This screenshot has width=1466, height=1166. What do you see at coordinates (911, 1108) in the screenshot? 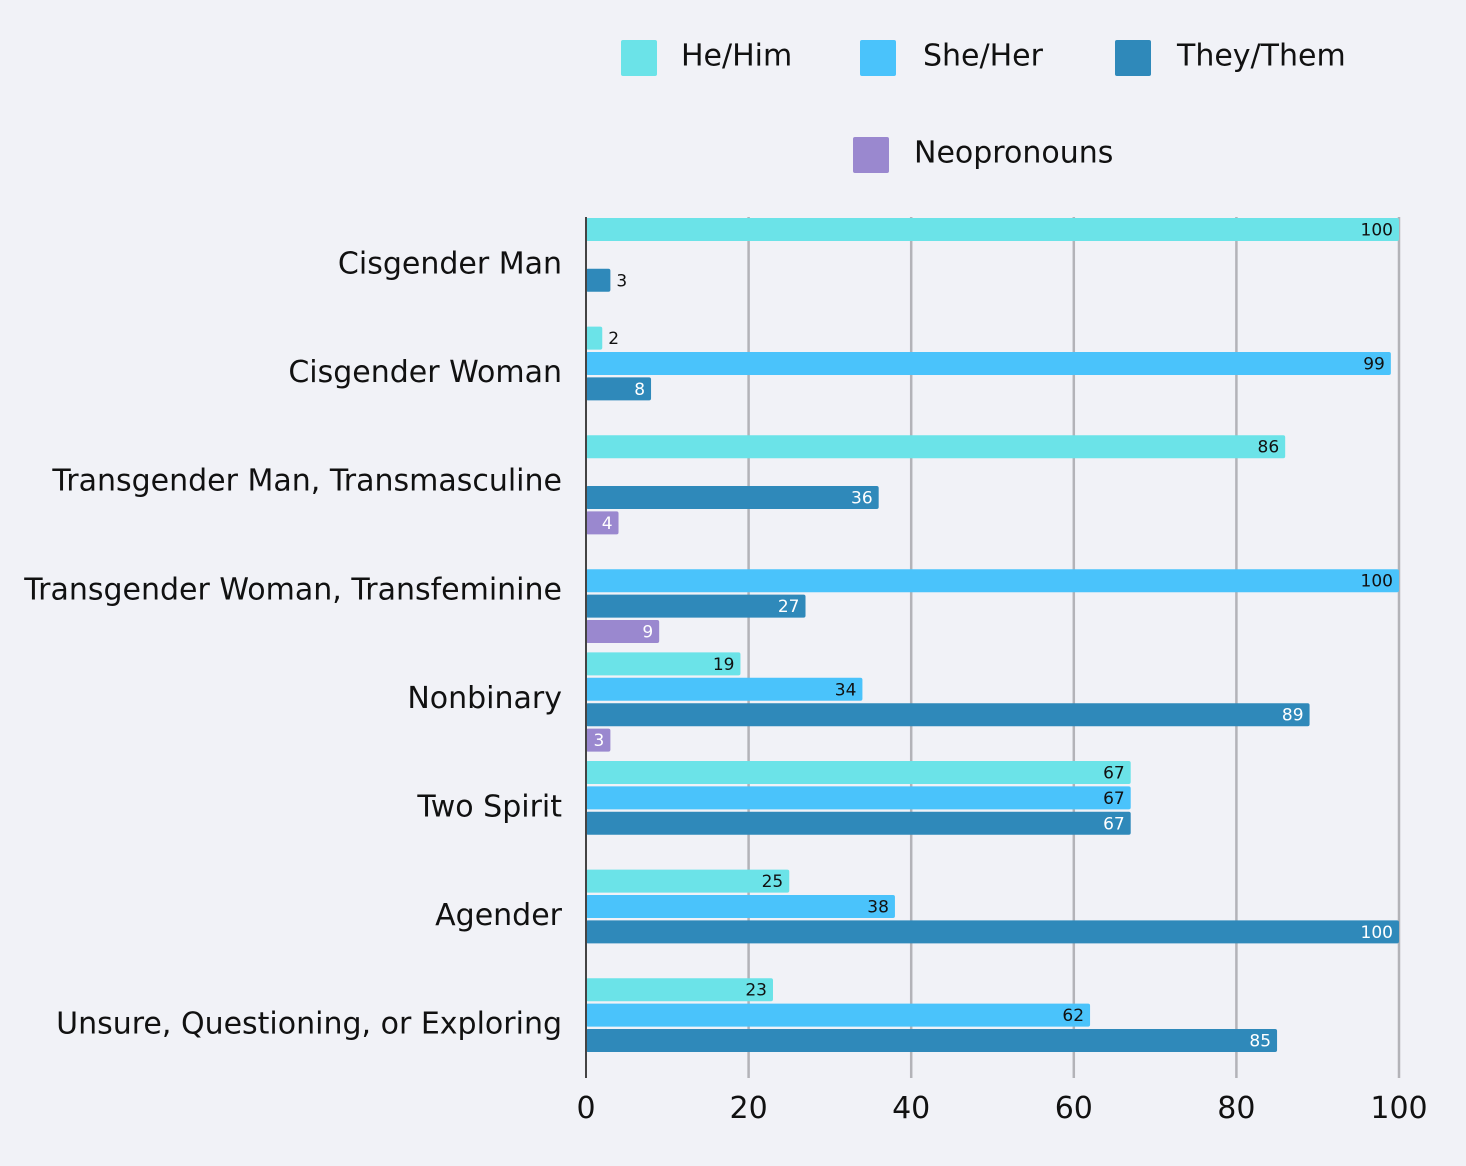
I see `x-tick-label: 40` at bounding box center [911, 1108].